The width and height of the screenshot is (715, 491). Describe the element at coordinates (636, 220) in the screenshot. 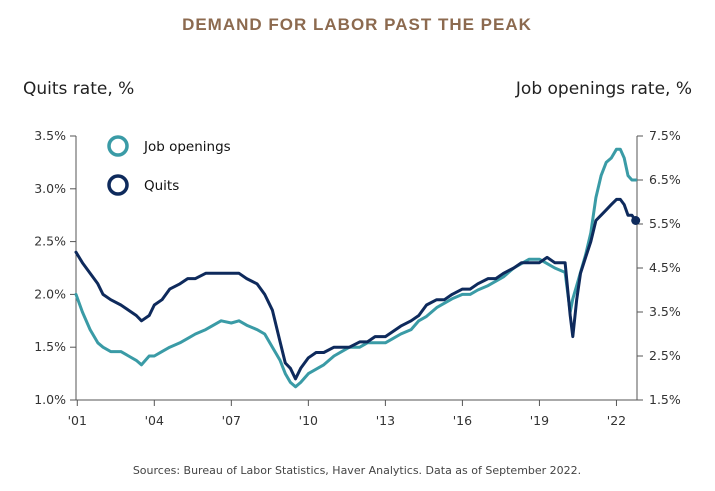

I see `endpoint-marker-quits` at that location.